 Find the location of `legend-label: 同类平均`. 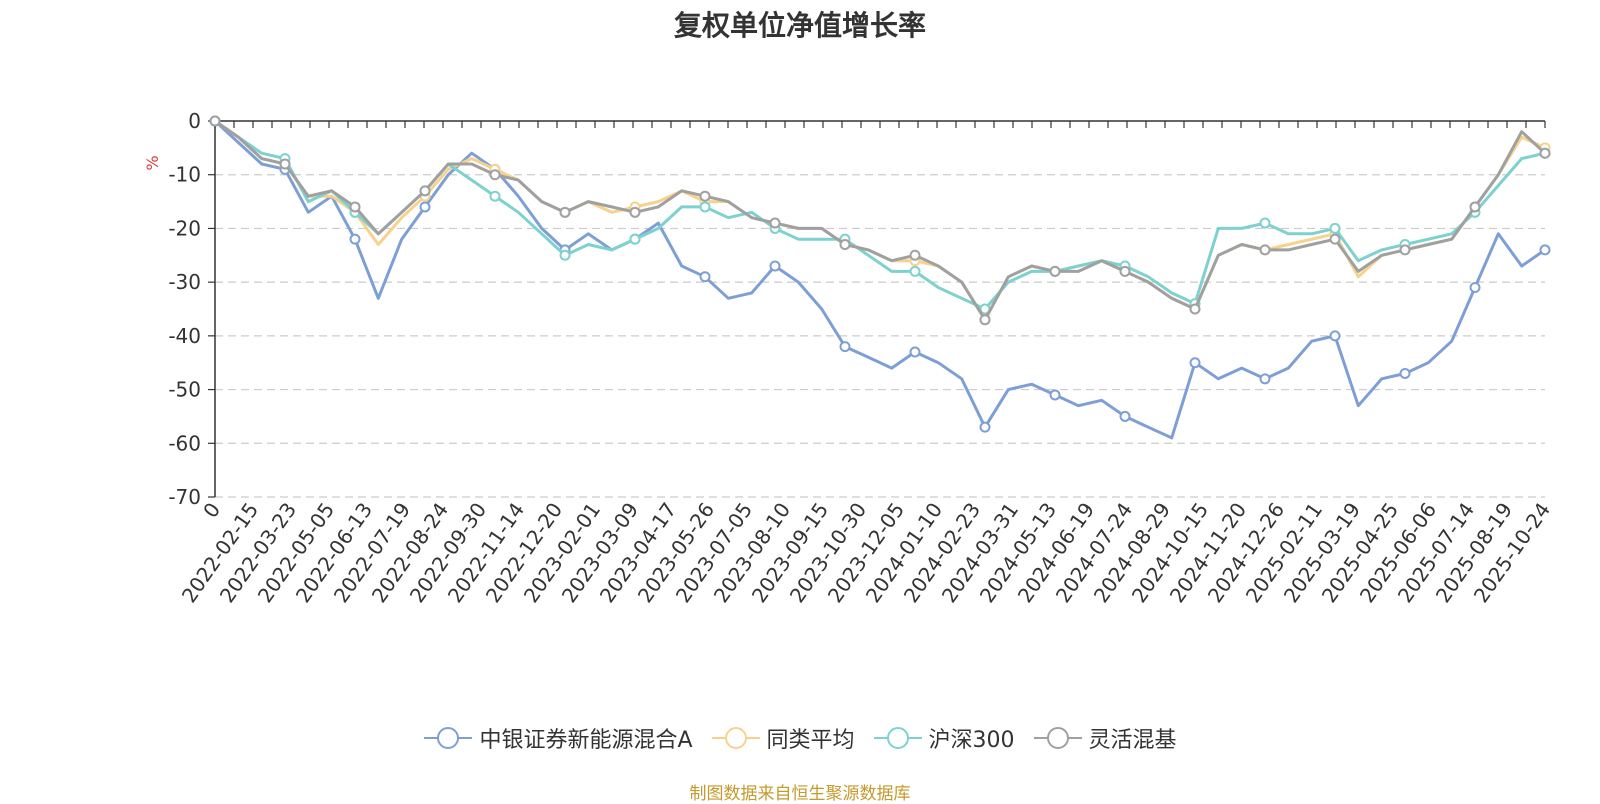

legend-label: 同类平均 is located at coordinates (810, 740).